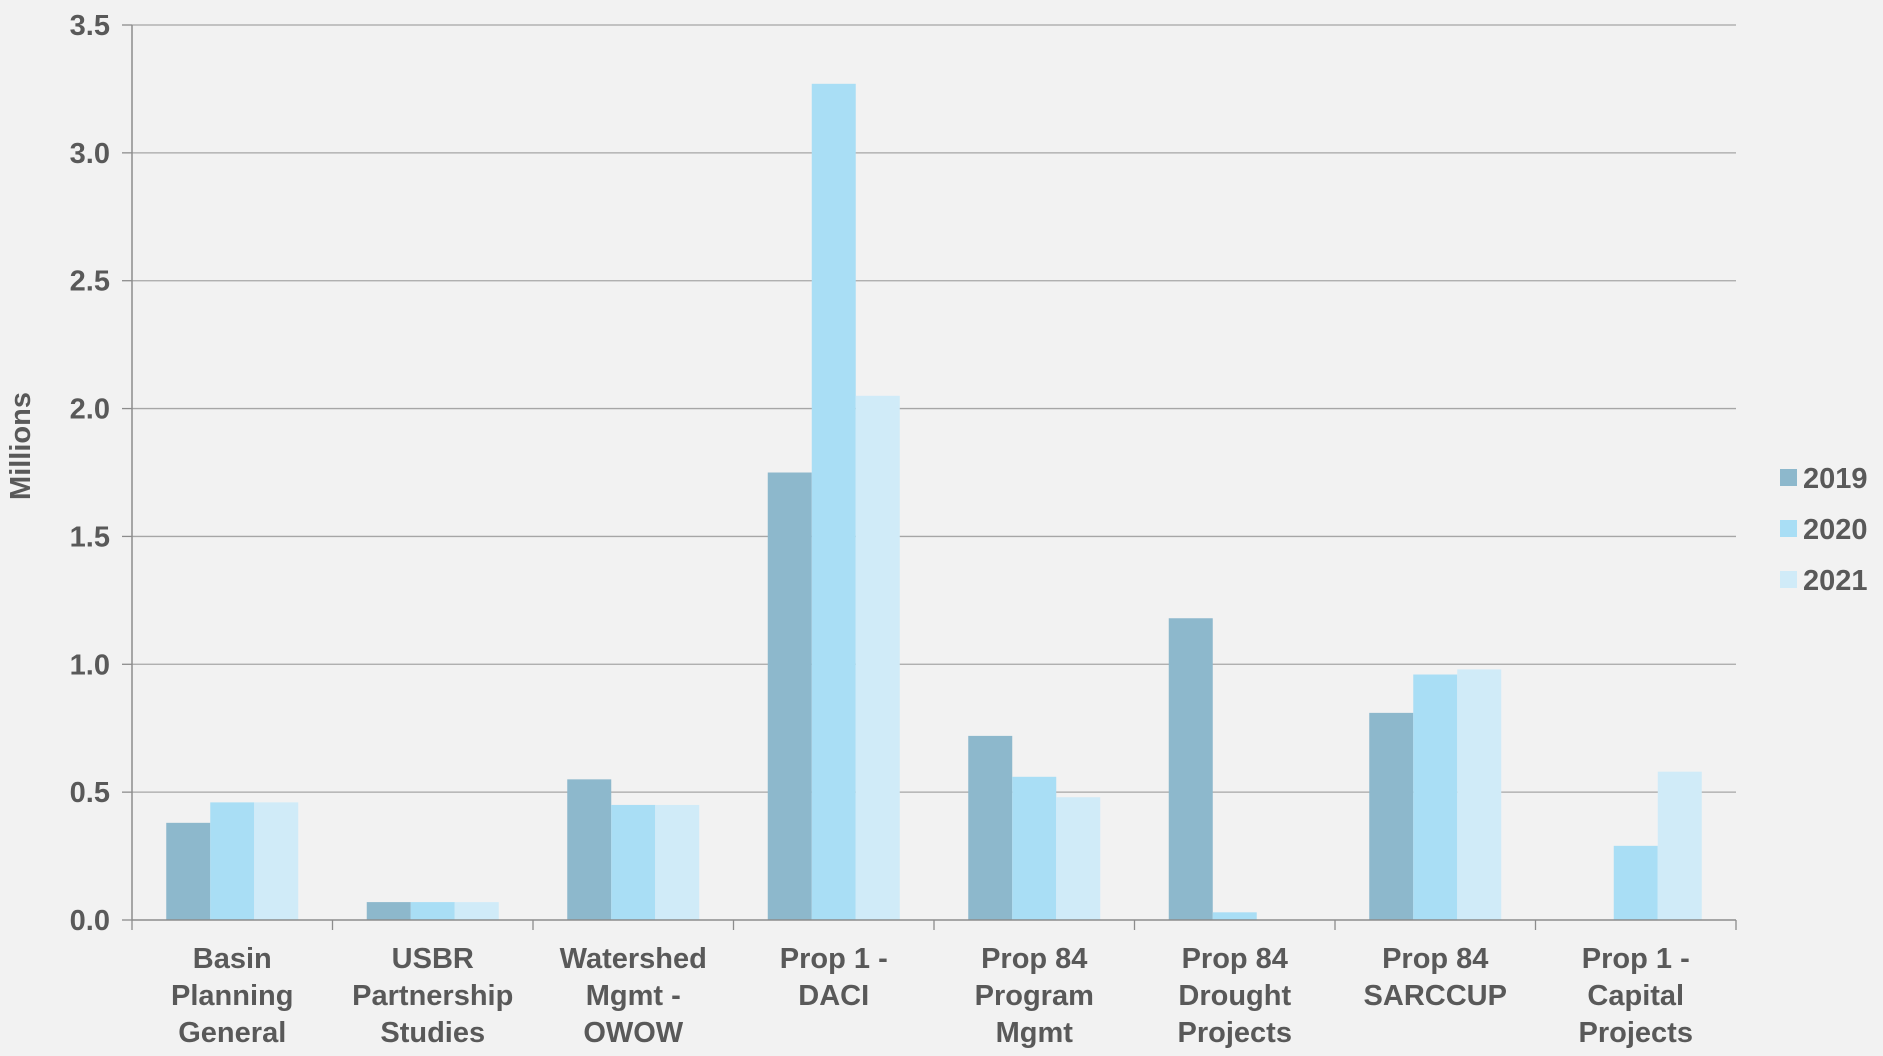  What do you see at coordinates (232, 996) in the screenshot?
I see `x-tick-label: Basin Planning General` at bounding box center [232, 996].